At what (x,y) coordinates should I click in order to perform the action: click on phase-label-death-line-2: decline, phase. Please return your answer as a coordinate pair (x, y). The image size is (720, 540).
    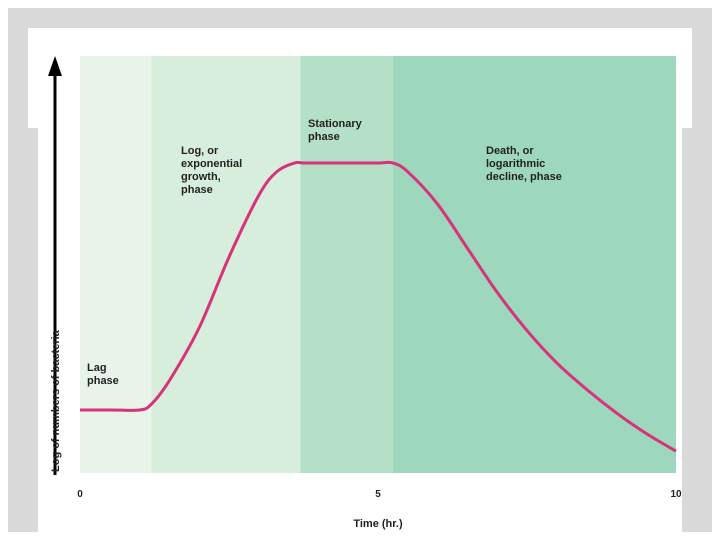
    Looking at the image, I should click on (524, 177).